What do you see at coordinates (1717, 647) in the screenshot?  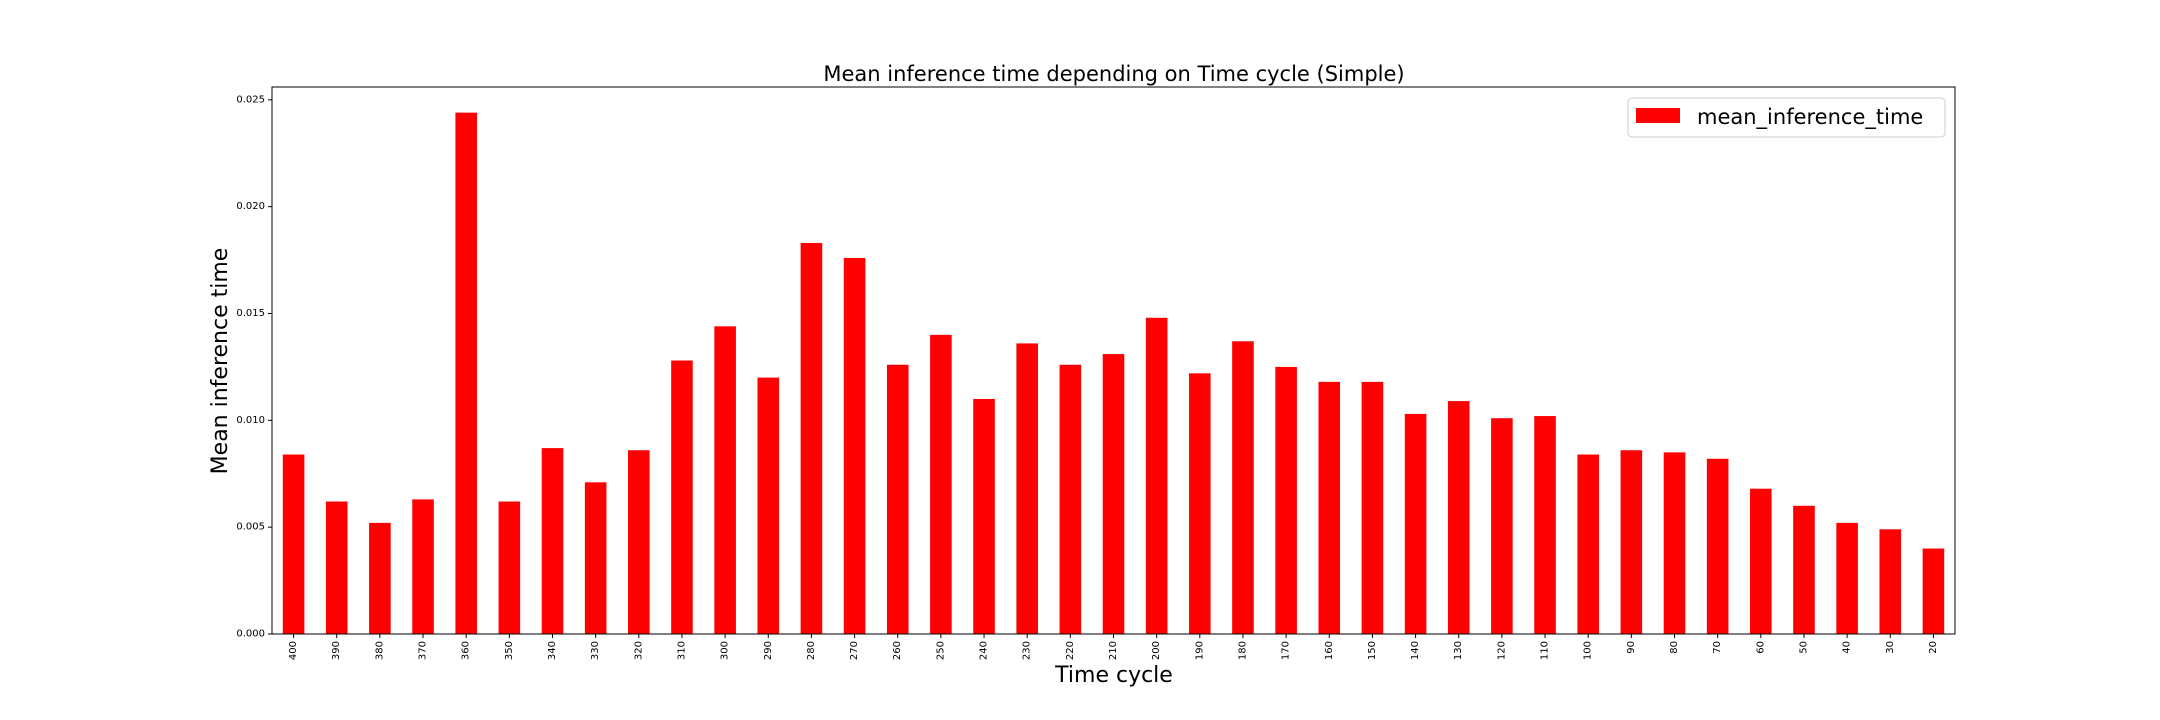 I see `x-tick-label: 70` at bounding box center [1717, 647].